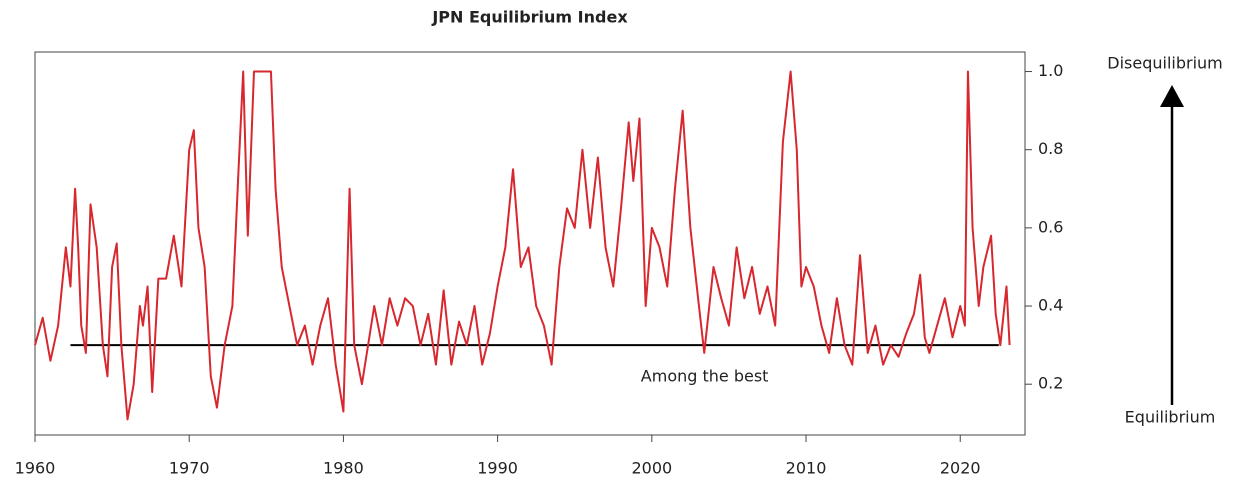 Image resolution: width=1251 pixels, height=493 pixels. Describe the element at coordinates (497, 468) in the screenshot. I see `x-tick-label: 1990` at that location.